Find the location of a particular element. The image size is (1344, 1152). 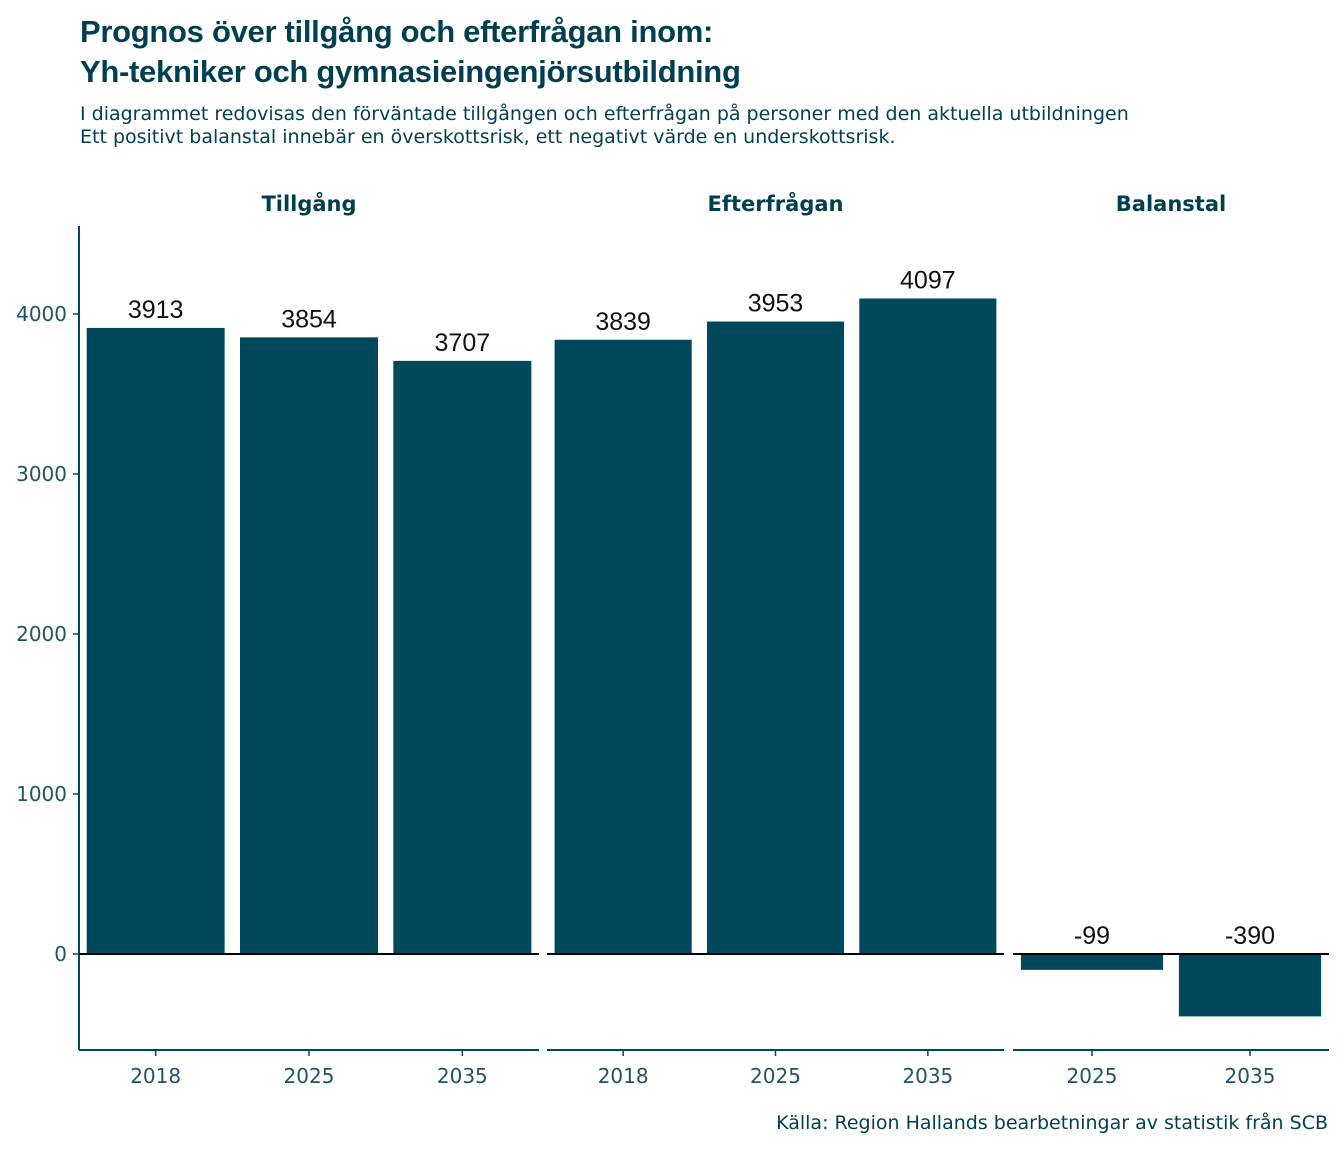

data-label: 3913 is located at coordinates (156, 310).